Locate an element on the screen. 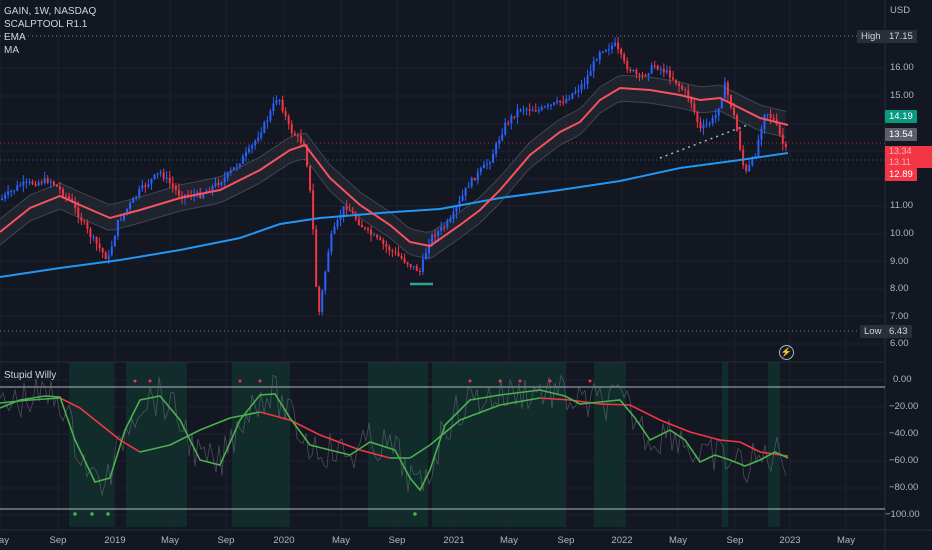 Image resolution: width=932 pixels, height=550 pixels. high-value: 17.15 is located at coordinates (901, 36).